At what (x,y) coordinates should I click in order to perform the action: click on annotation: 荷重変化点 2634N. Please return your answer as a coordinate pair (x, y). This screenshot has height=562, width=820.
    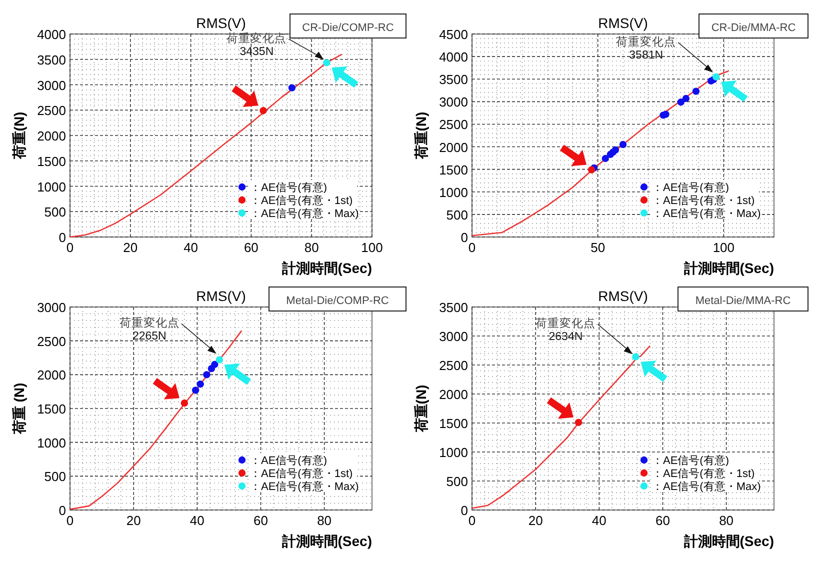
    Looking at the image, I should click on (566, 330).